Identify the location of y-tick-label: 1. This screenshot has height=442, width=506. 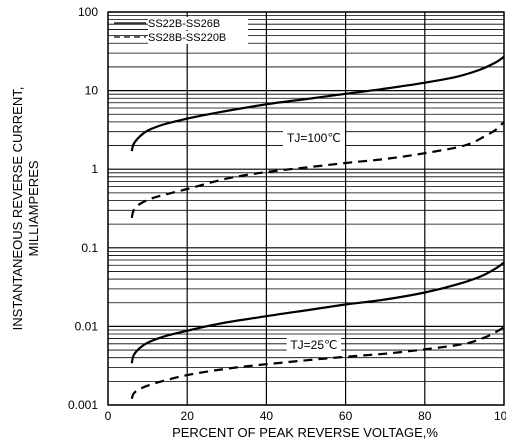
(94, 169).